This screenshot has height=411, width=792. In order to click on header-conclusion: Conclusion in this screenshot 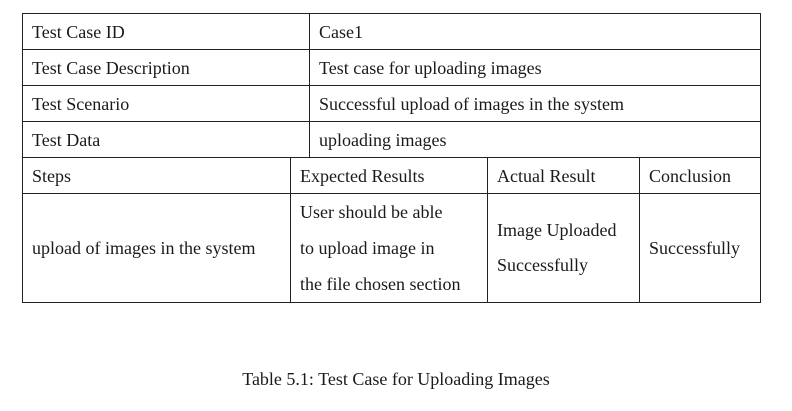, I will do `click(700, 175)`.